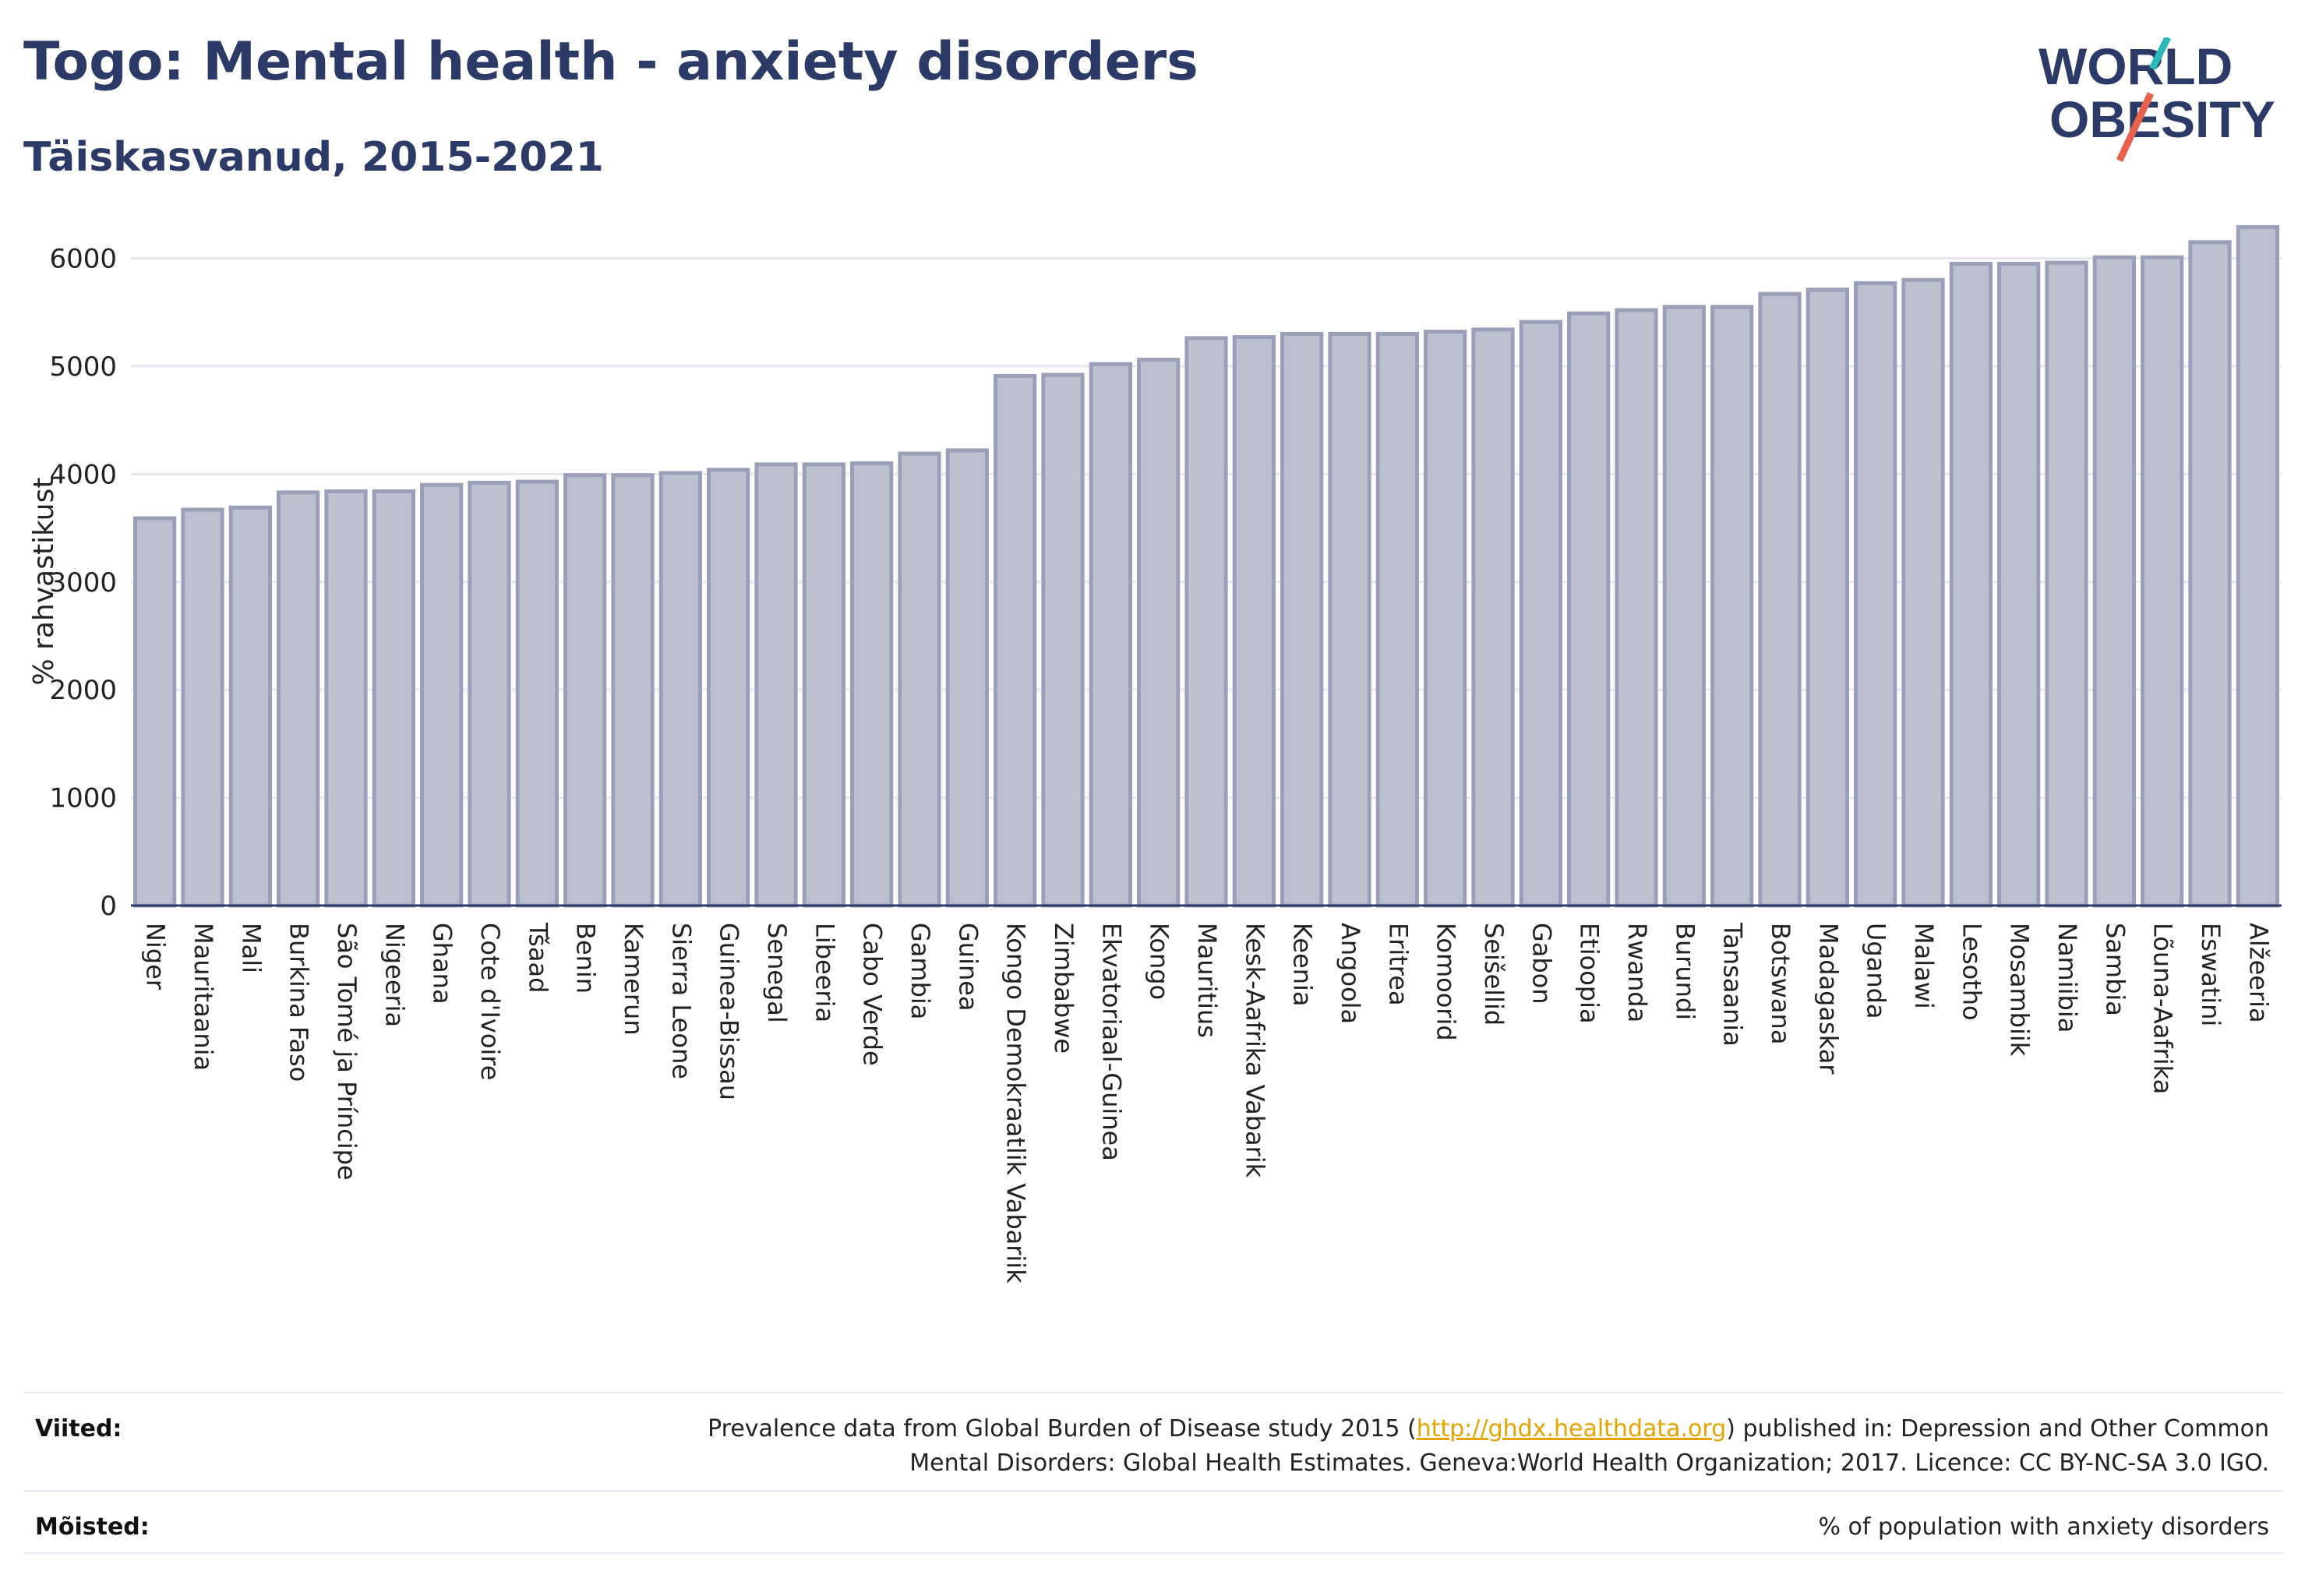 This screenshot has height=1596, width=2305. Describe the element at coordinates (83, 798) in the screenshot. I see `y-tick-label: 1000` at that location.